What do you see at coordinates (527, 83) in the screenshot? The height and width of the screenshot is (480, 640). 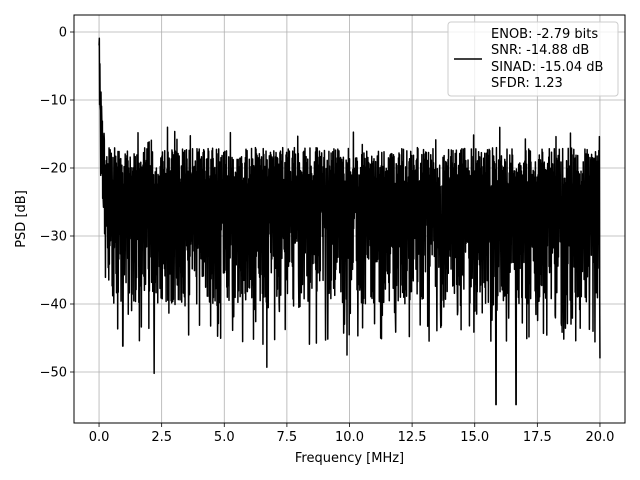 I see `legend-entry-sfdr: SFDR: 1.23` at bounding box center [527, 83].